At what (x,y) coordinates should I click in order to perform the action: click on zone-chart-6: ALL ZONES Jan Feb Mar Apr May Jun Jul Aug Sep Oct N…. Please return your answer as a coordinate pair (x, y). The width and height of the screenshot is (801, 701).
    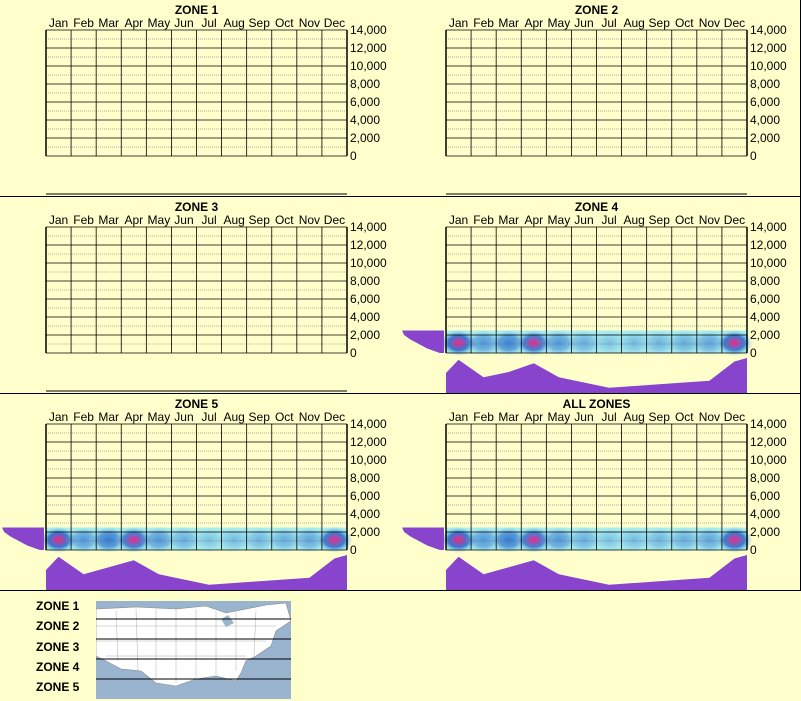
    Looking at the image, I should click on (594, 493).